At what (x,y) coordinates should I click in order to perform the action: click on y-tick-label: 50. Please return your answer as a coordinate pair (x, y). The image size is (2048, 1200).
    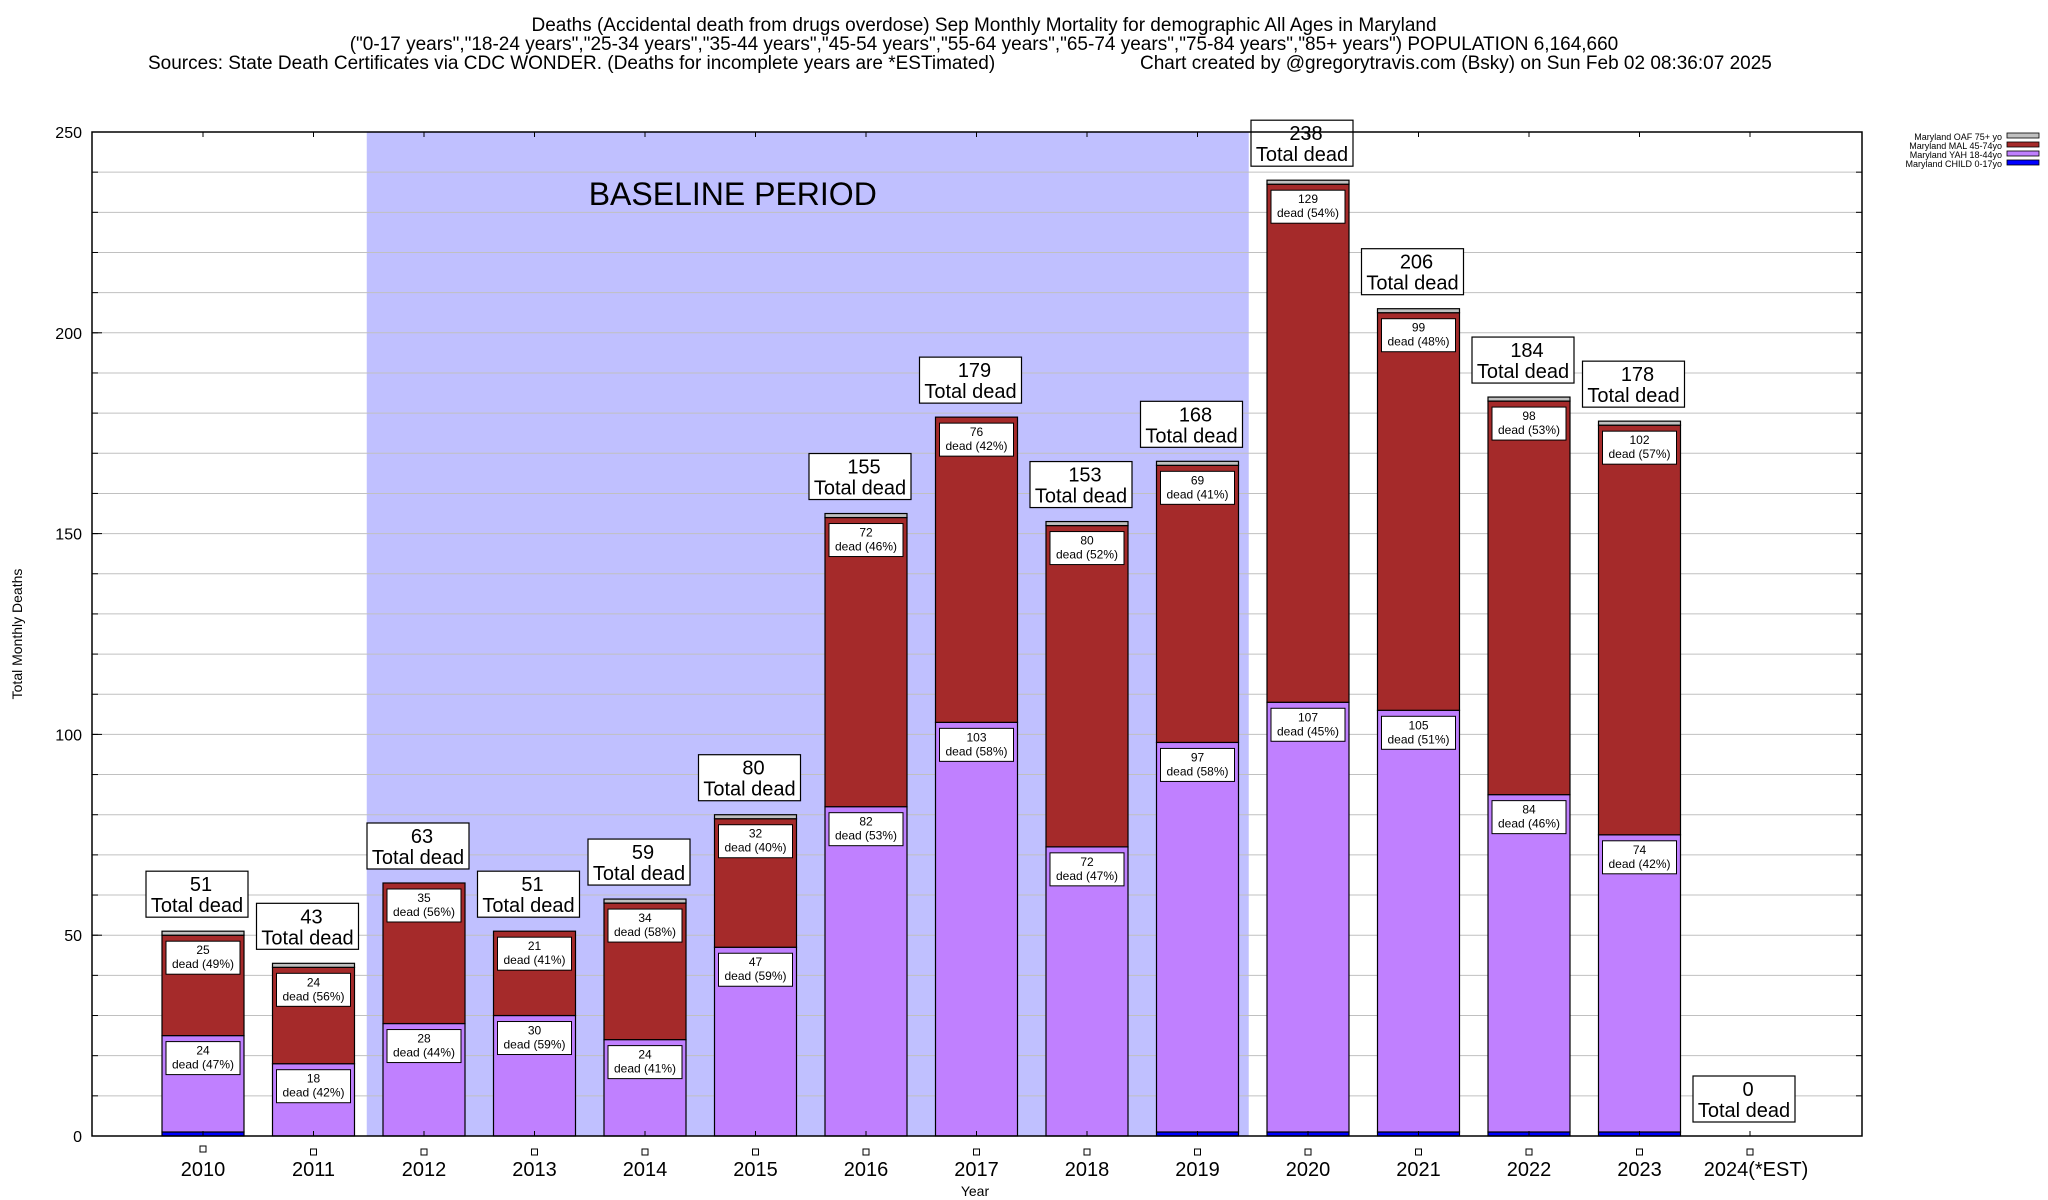
    Looking at the image, I should click on (73, 936).